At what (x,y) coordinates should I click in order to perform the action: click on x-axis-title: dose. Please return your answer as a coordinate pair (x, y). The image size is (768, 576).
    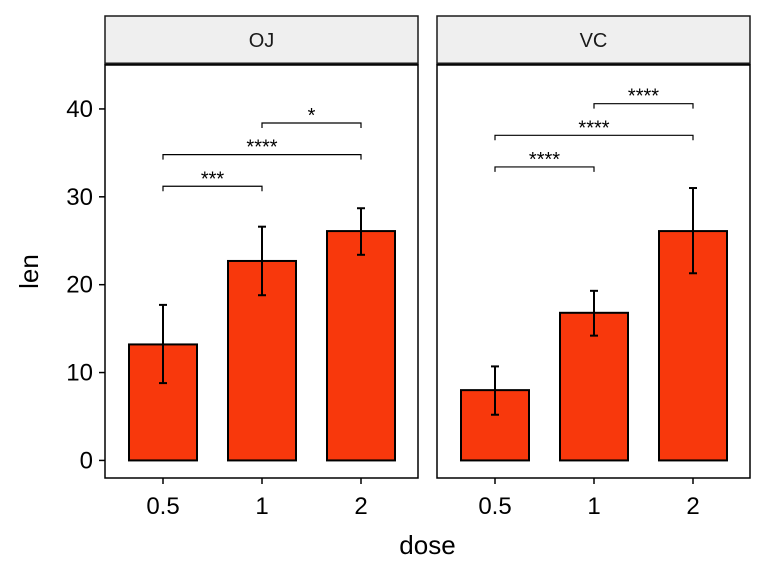
    Looking at the image, I should click on (427, 545).